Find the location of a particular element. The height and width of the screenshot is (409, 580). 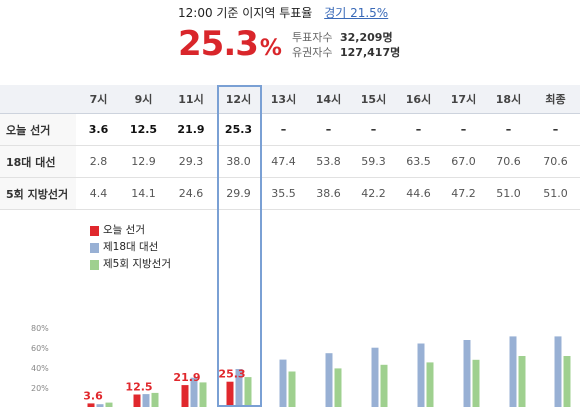

hour-header: 15시 is located at coordinates (373, 99).